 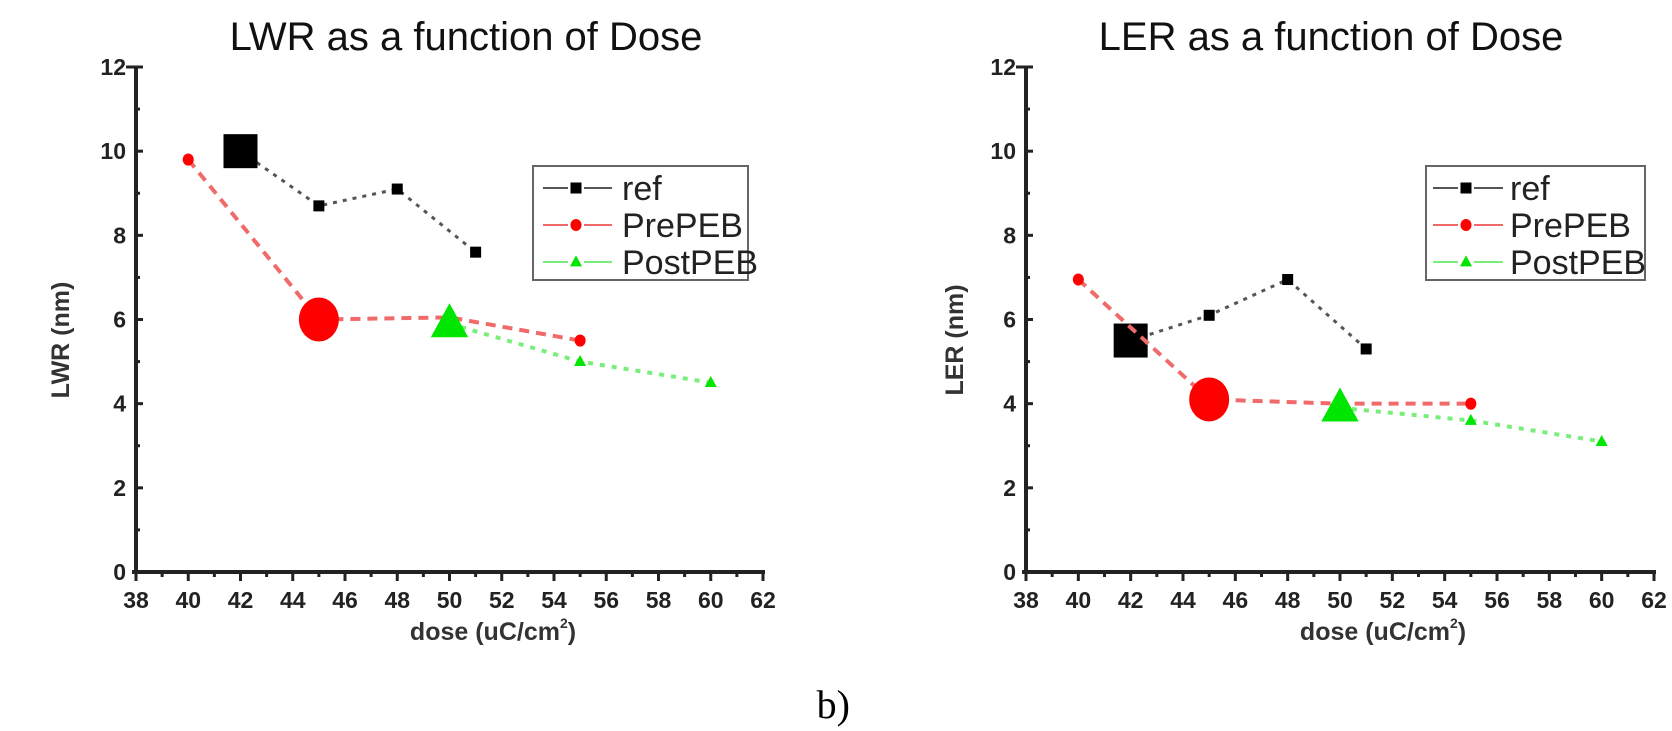 I want to click on y-axis-label: LWR (nm), so click(x=61, y=340).